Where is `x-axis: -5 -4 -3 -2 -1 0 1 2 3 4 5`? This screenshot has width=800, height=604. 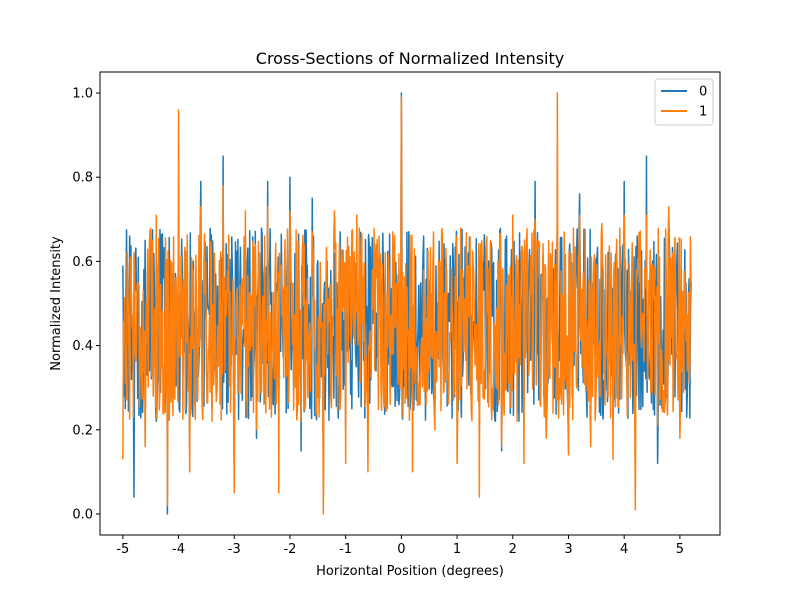 x-axis: -5 -4 -3 -2 -1 0 1 2 3 4 5 is located at coordinates (400, 546).